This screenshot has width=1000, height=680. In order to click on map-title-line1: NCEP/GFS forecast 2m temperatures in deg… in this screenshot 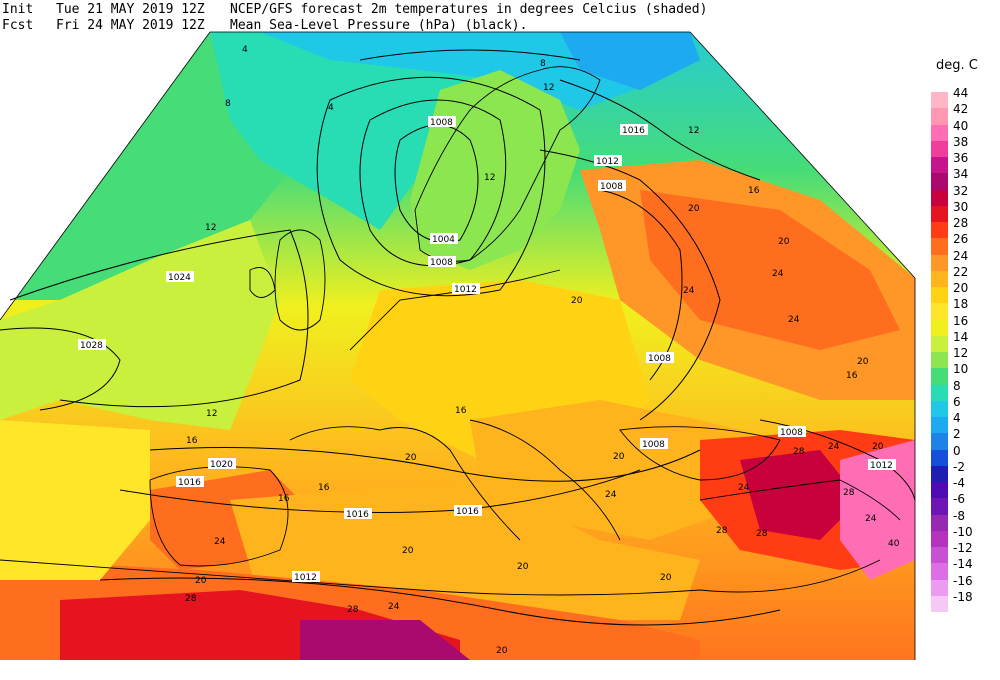, I will do `click(469, 9)`.